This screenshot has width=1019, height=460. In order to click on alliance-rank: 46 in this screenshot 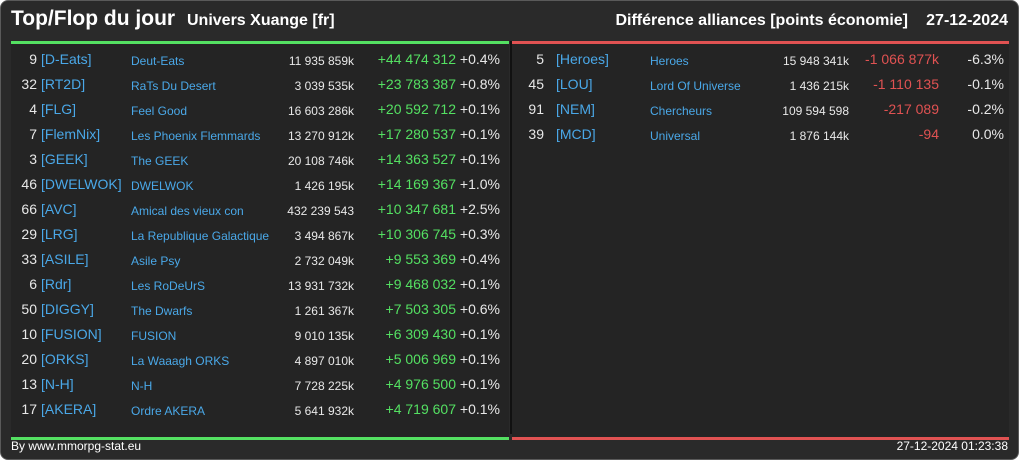, I will do `click(29, 184)`.